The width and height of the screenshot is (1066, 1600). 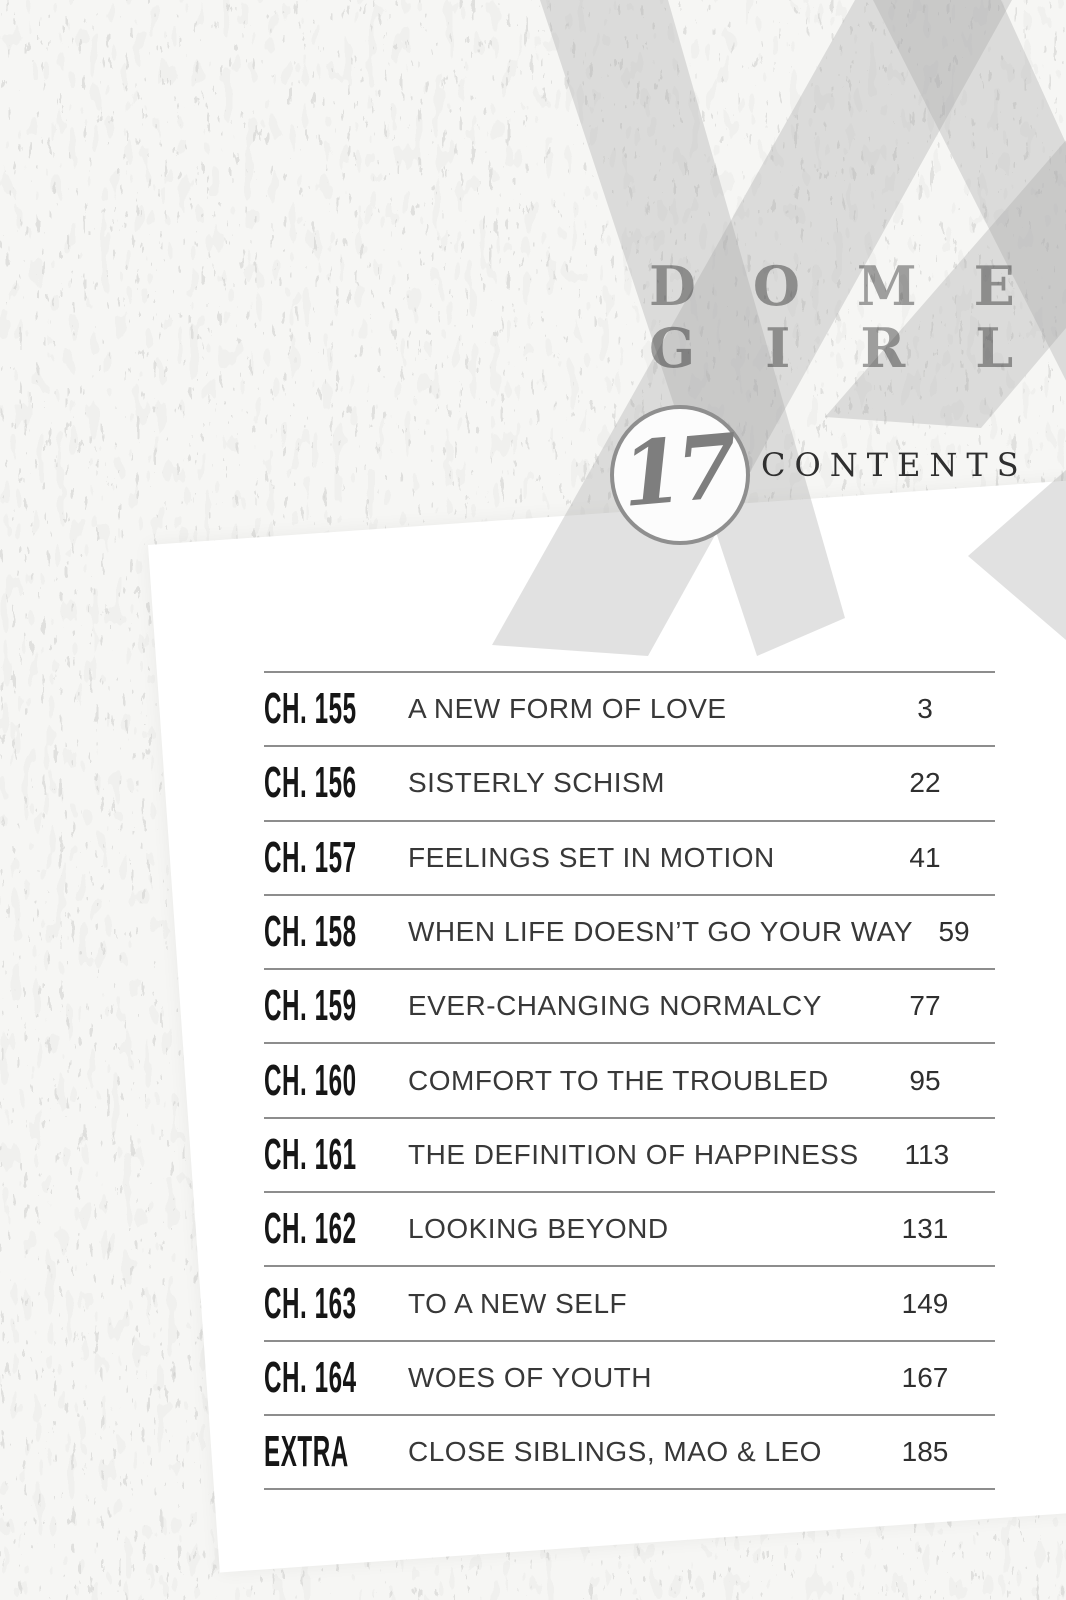 What do you see at coordinates (310, 1303) in the screenshot?
I see `chapter-label: CH. 163` at bounding box center [310, 1303].